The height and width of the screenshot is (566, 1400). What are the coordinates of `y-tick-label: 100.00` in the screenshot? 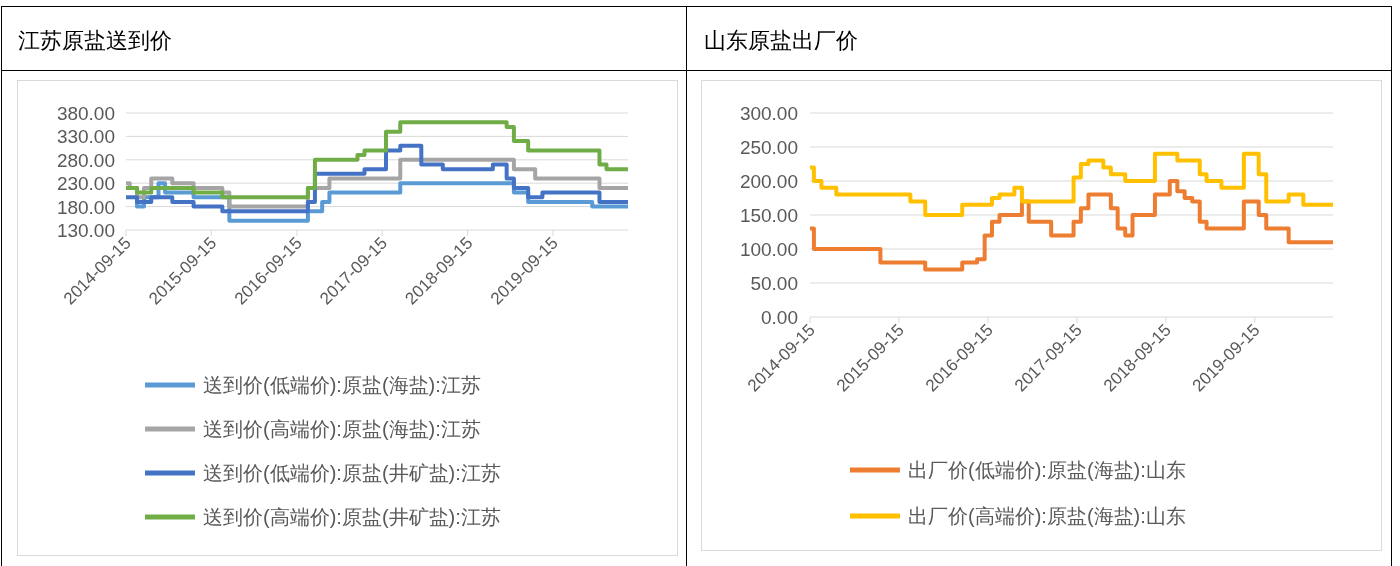 It's located at (768, 249).